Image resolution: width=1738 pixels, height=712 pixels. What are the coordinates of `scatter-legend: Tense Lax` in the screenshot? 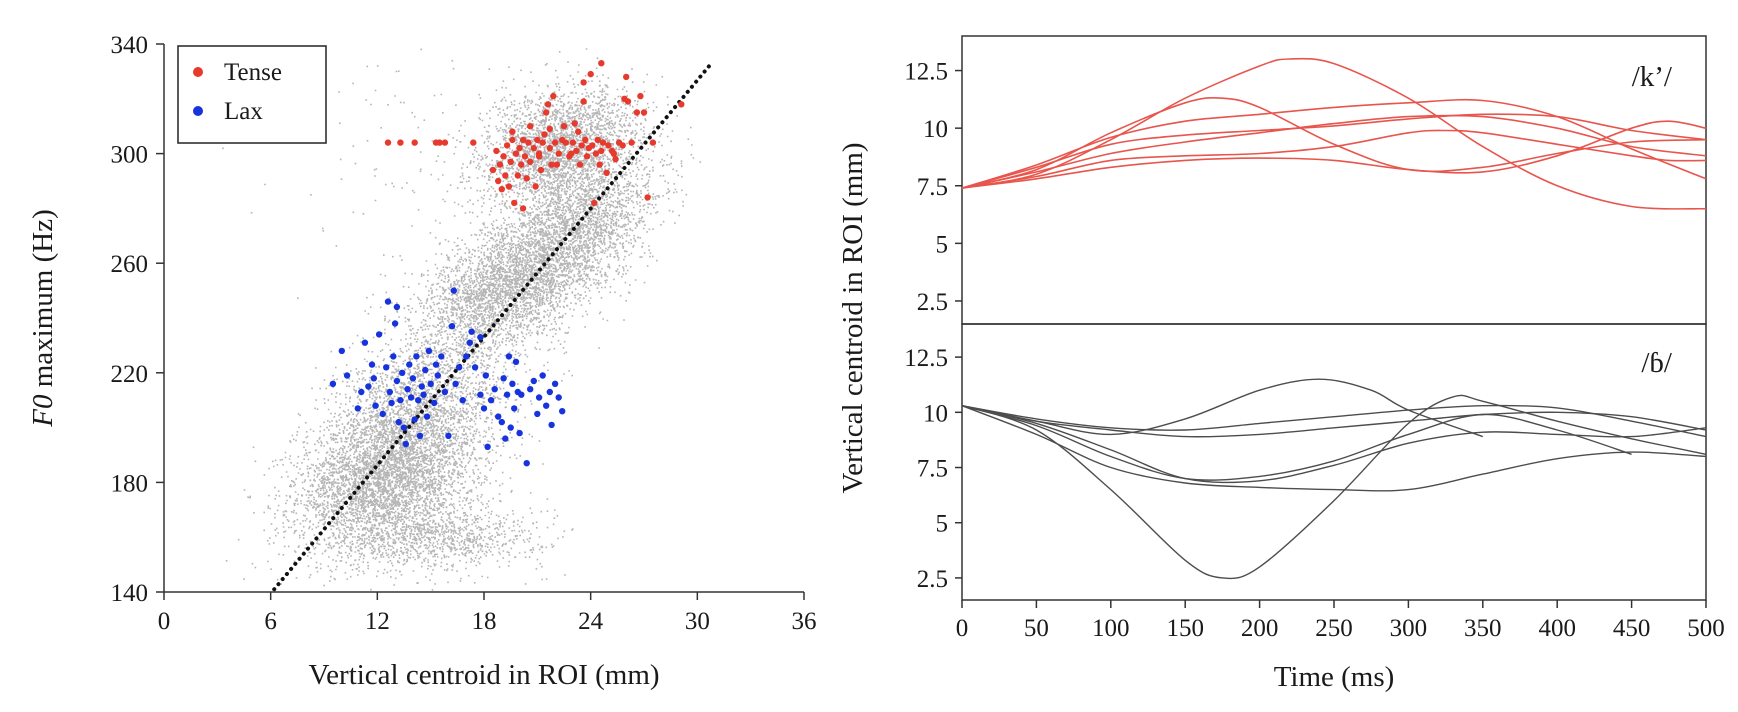 It's located at (252, 94).